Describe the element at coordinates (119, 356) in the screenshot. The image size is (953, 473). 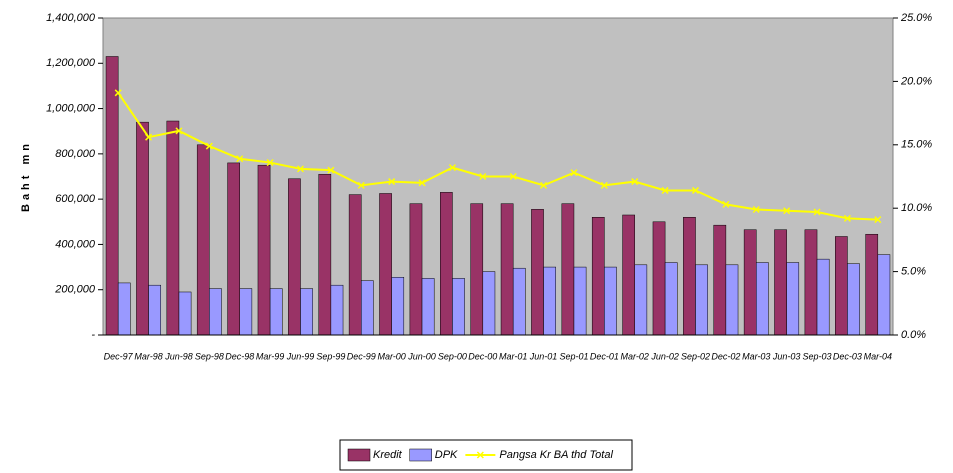
I see `x-tick-label: Dec-97` at that location.